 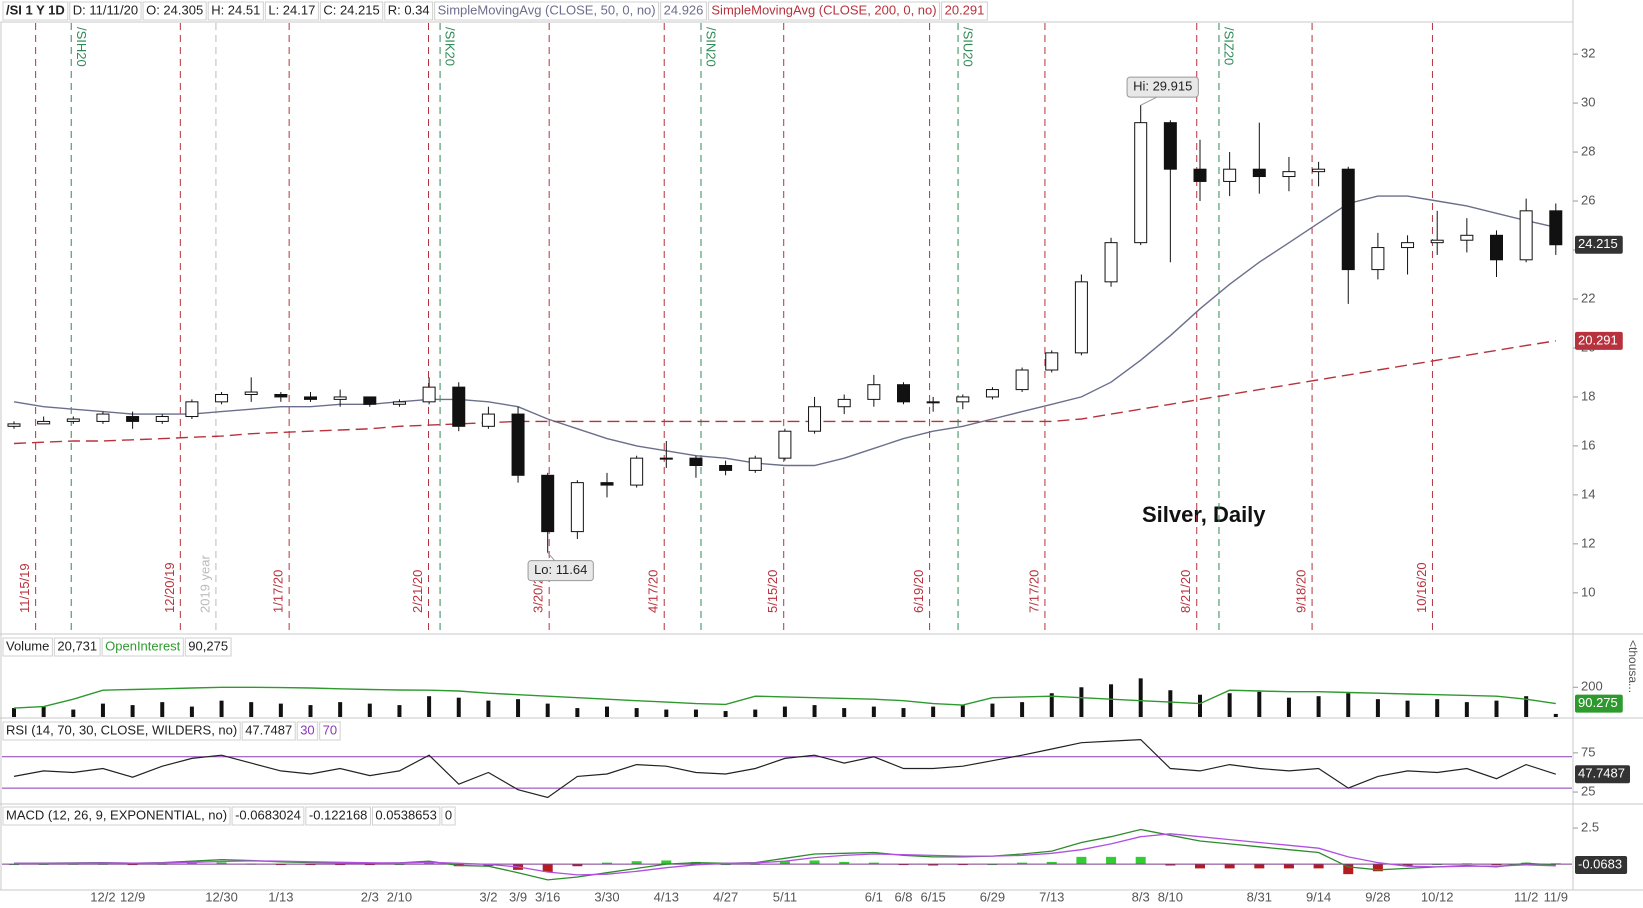 What do you see at coordinates (1588, 150) in the screenshot?
I see `y-tick-label: 28` at bounding box center [1588, 150].